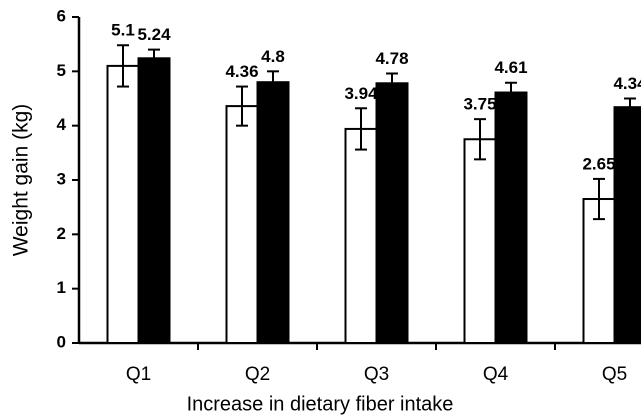  Describe the element at coordinates (138, 374) in the screenshot. I see `x-tick-label: Q1` at that location.